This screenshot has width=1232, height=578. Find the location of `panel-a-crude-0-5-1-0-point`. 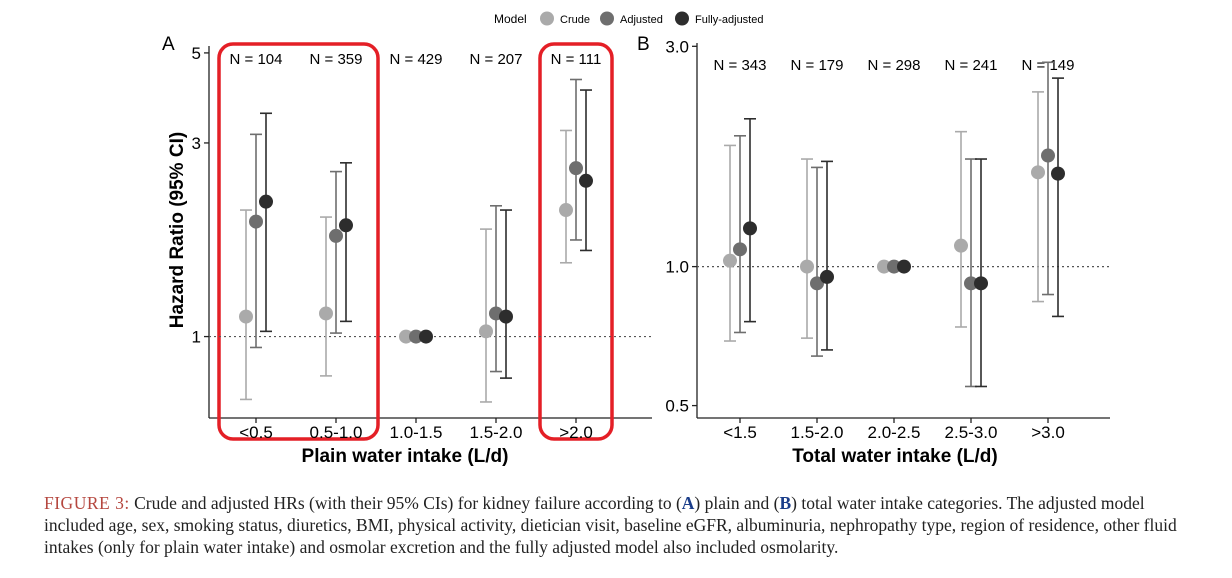

panel-a-crude-0-5-1-0-point is located at coordinates (326, 313).